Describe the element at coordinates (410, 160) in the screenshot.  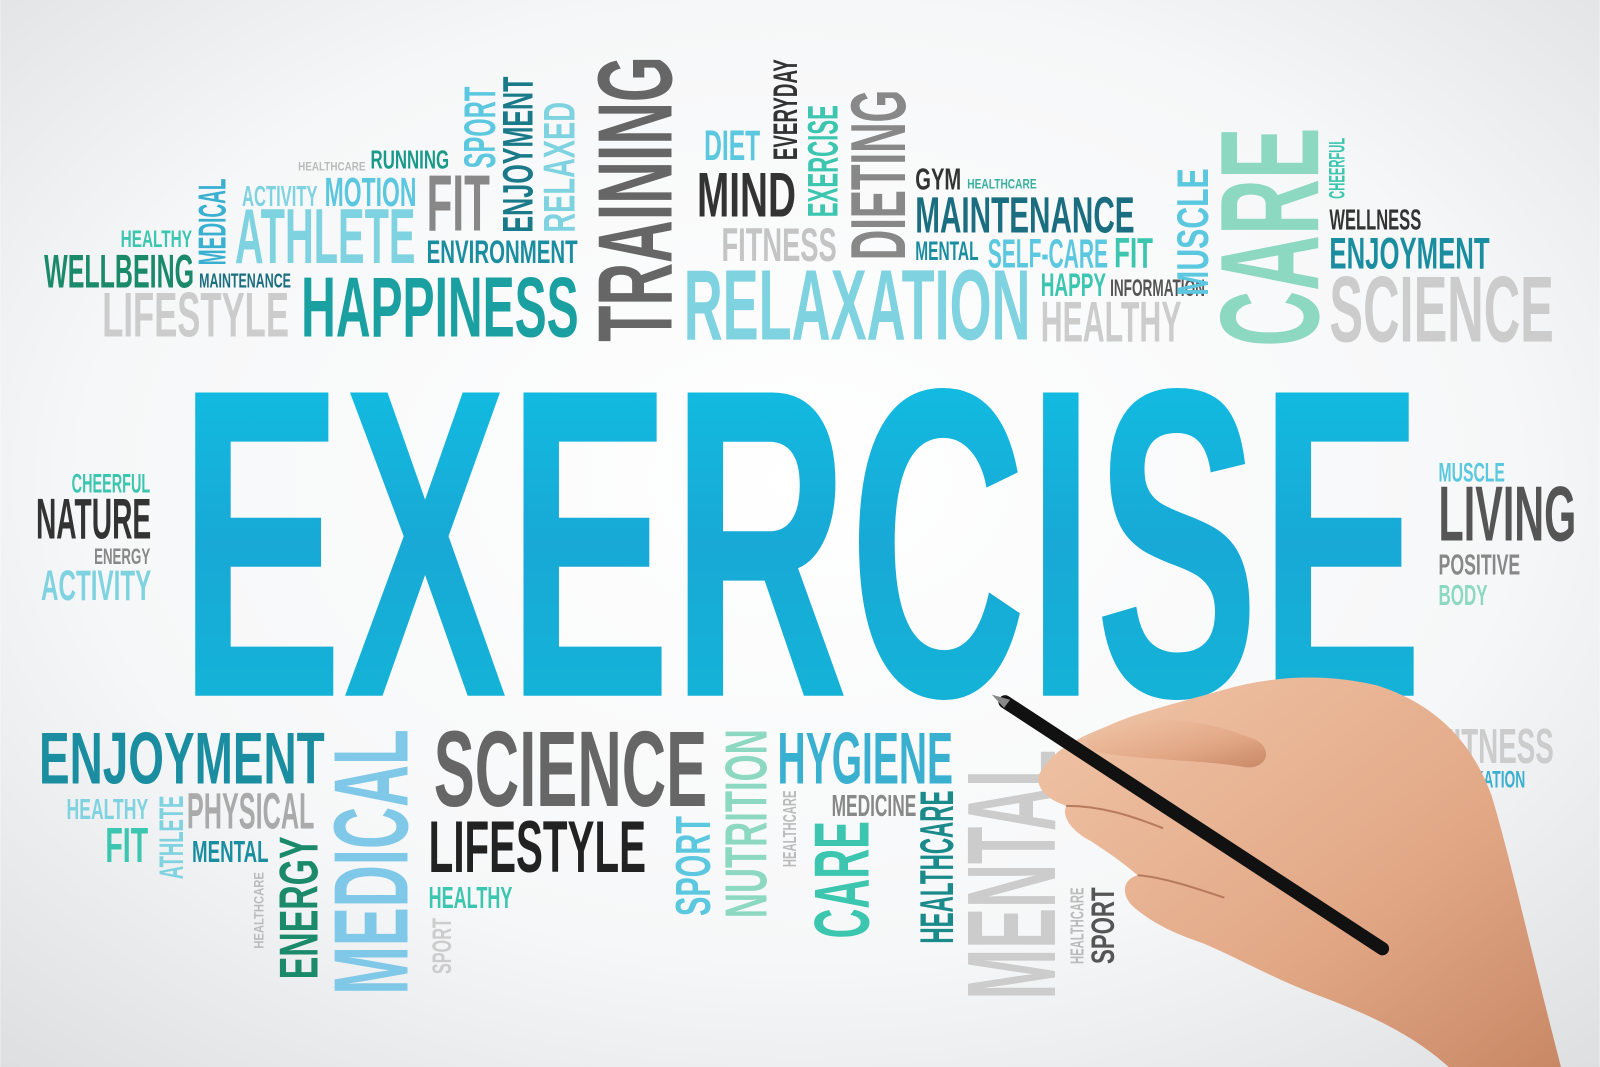
I see `word: RUNNING` at that location.